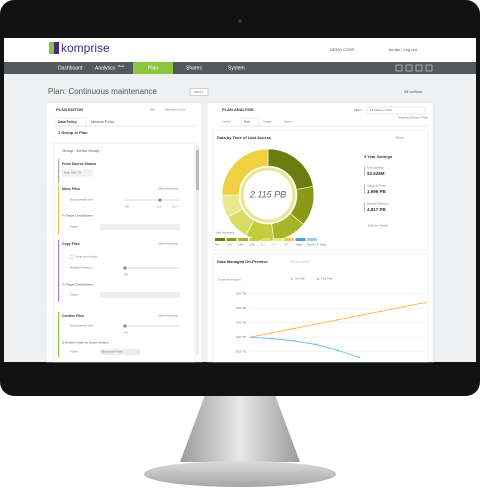  Describe the element at coordinates (74, 352) in the screenshot. I see `field-label: Folder` at that location.